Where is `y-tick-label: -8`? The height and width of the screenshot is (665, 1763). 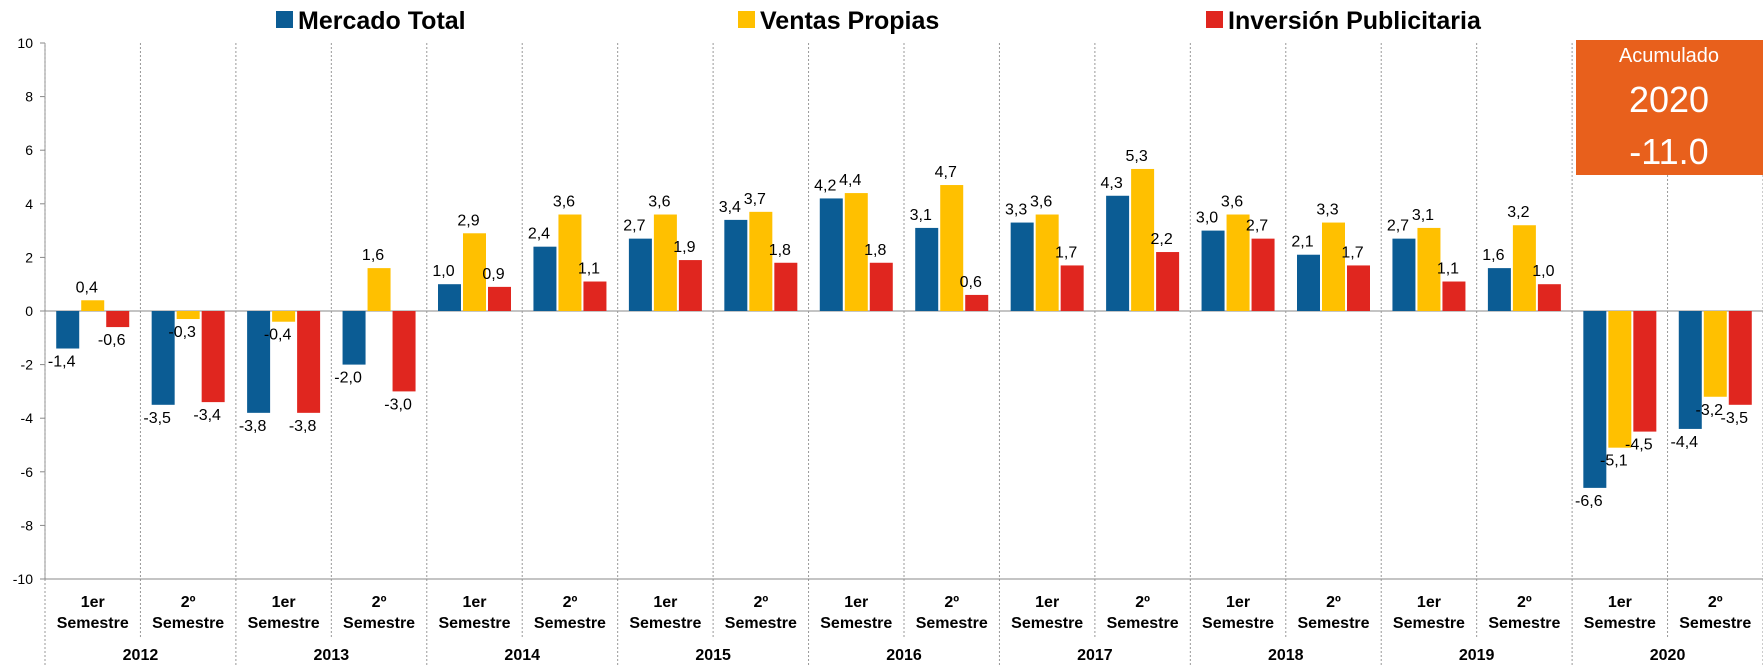
y-tick-label: -8 is located at coordinates (27, 525).